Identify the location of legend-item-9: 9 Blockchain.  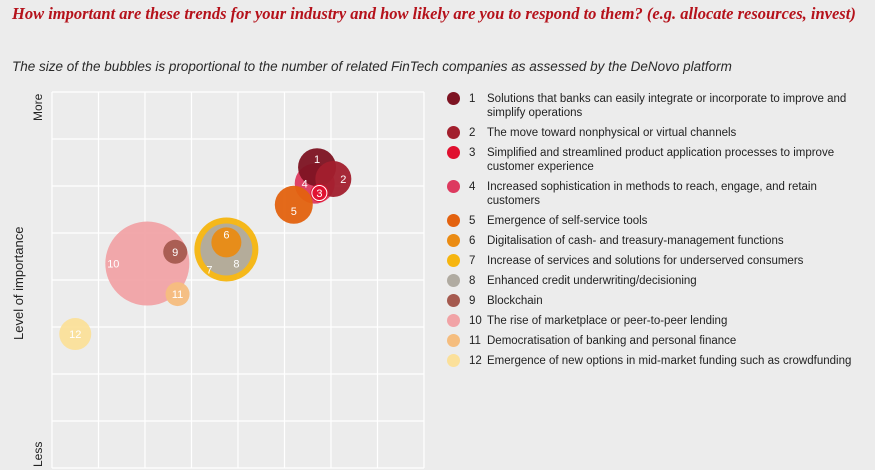
(657, 301).